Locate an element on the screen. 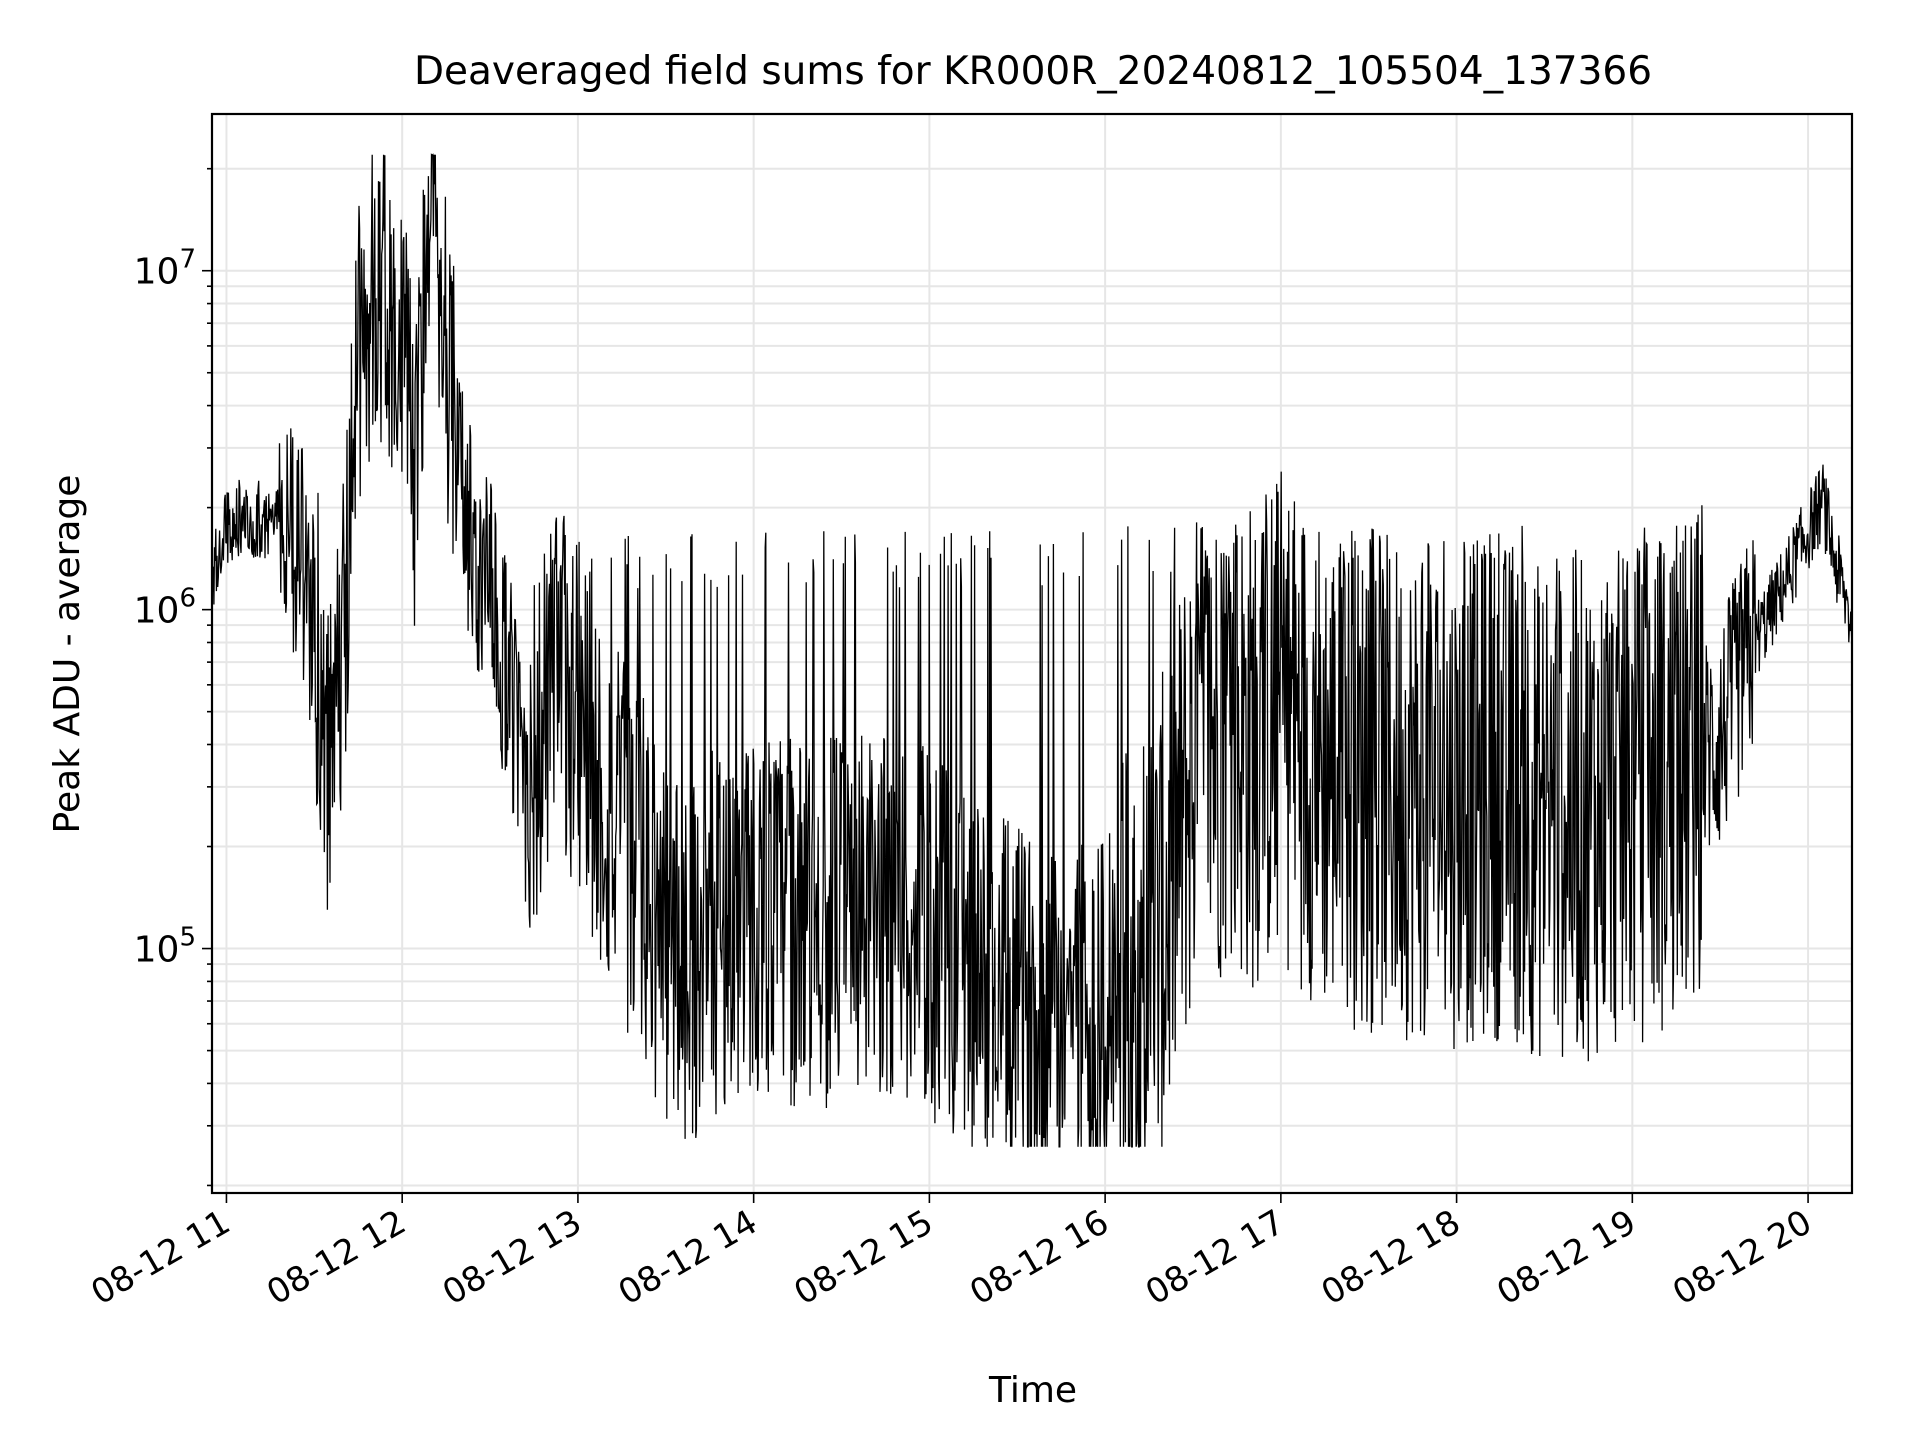  x-tick-label: 08-12 14 is located at coordinates (688, 1257).